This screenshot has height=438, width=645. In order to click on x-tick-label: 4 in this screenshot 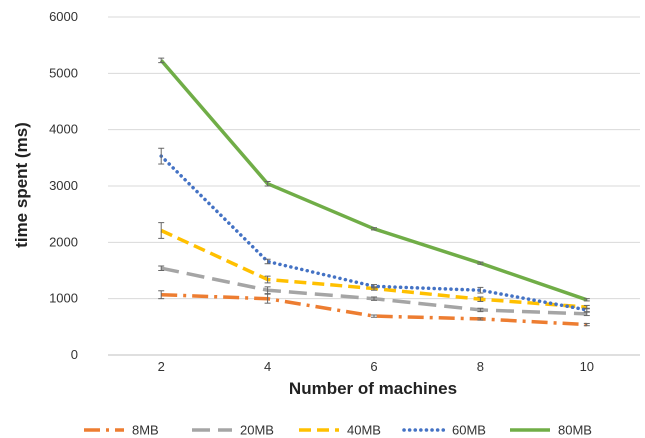, I will do `click(267, 366)`.